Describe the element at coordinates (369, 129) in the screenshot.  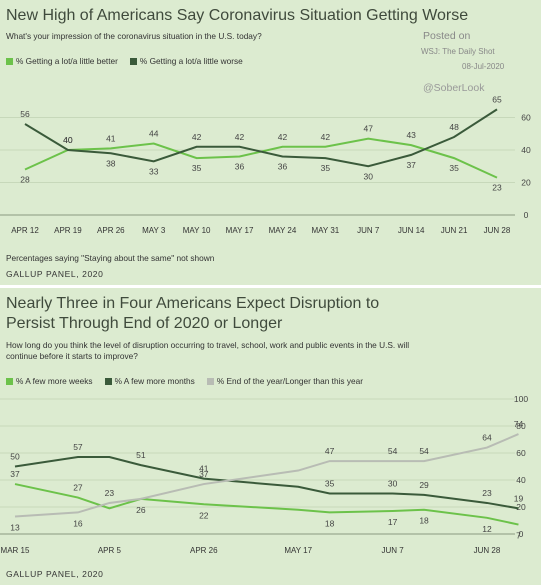
I see `data-label-getting-a-lot-a-little-better-8: 47` at that location.